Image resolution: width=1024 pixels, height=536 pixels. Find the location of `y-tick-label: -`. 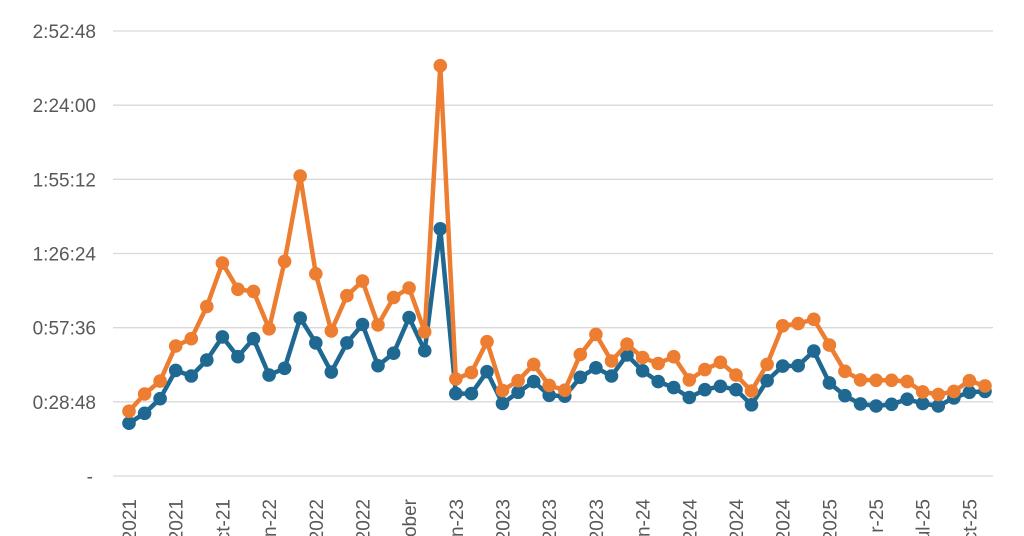

y-tick-label: - is located at coordinates (90, 477).